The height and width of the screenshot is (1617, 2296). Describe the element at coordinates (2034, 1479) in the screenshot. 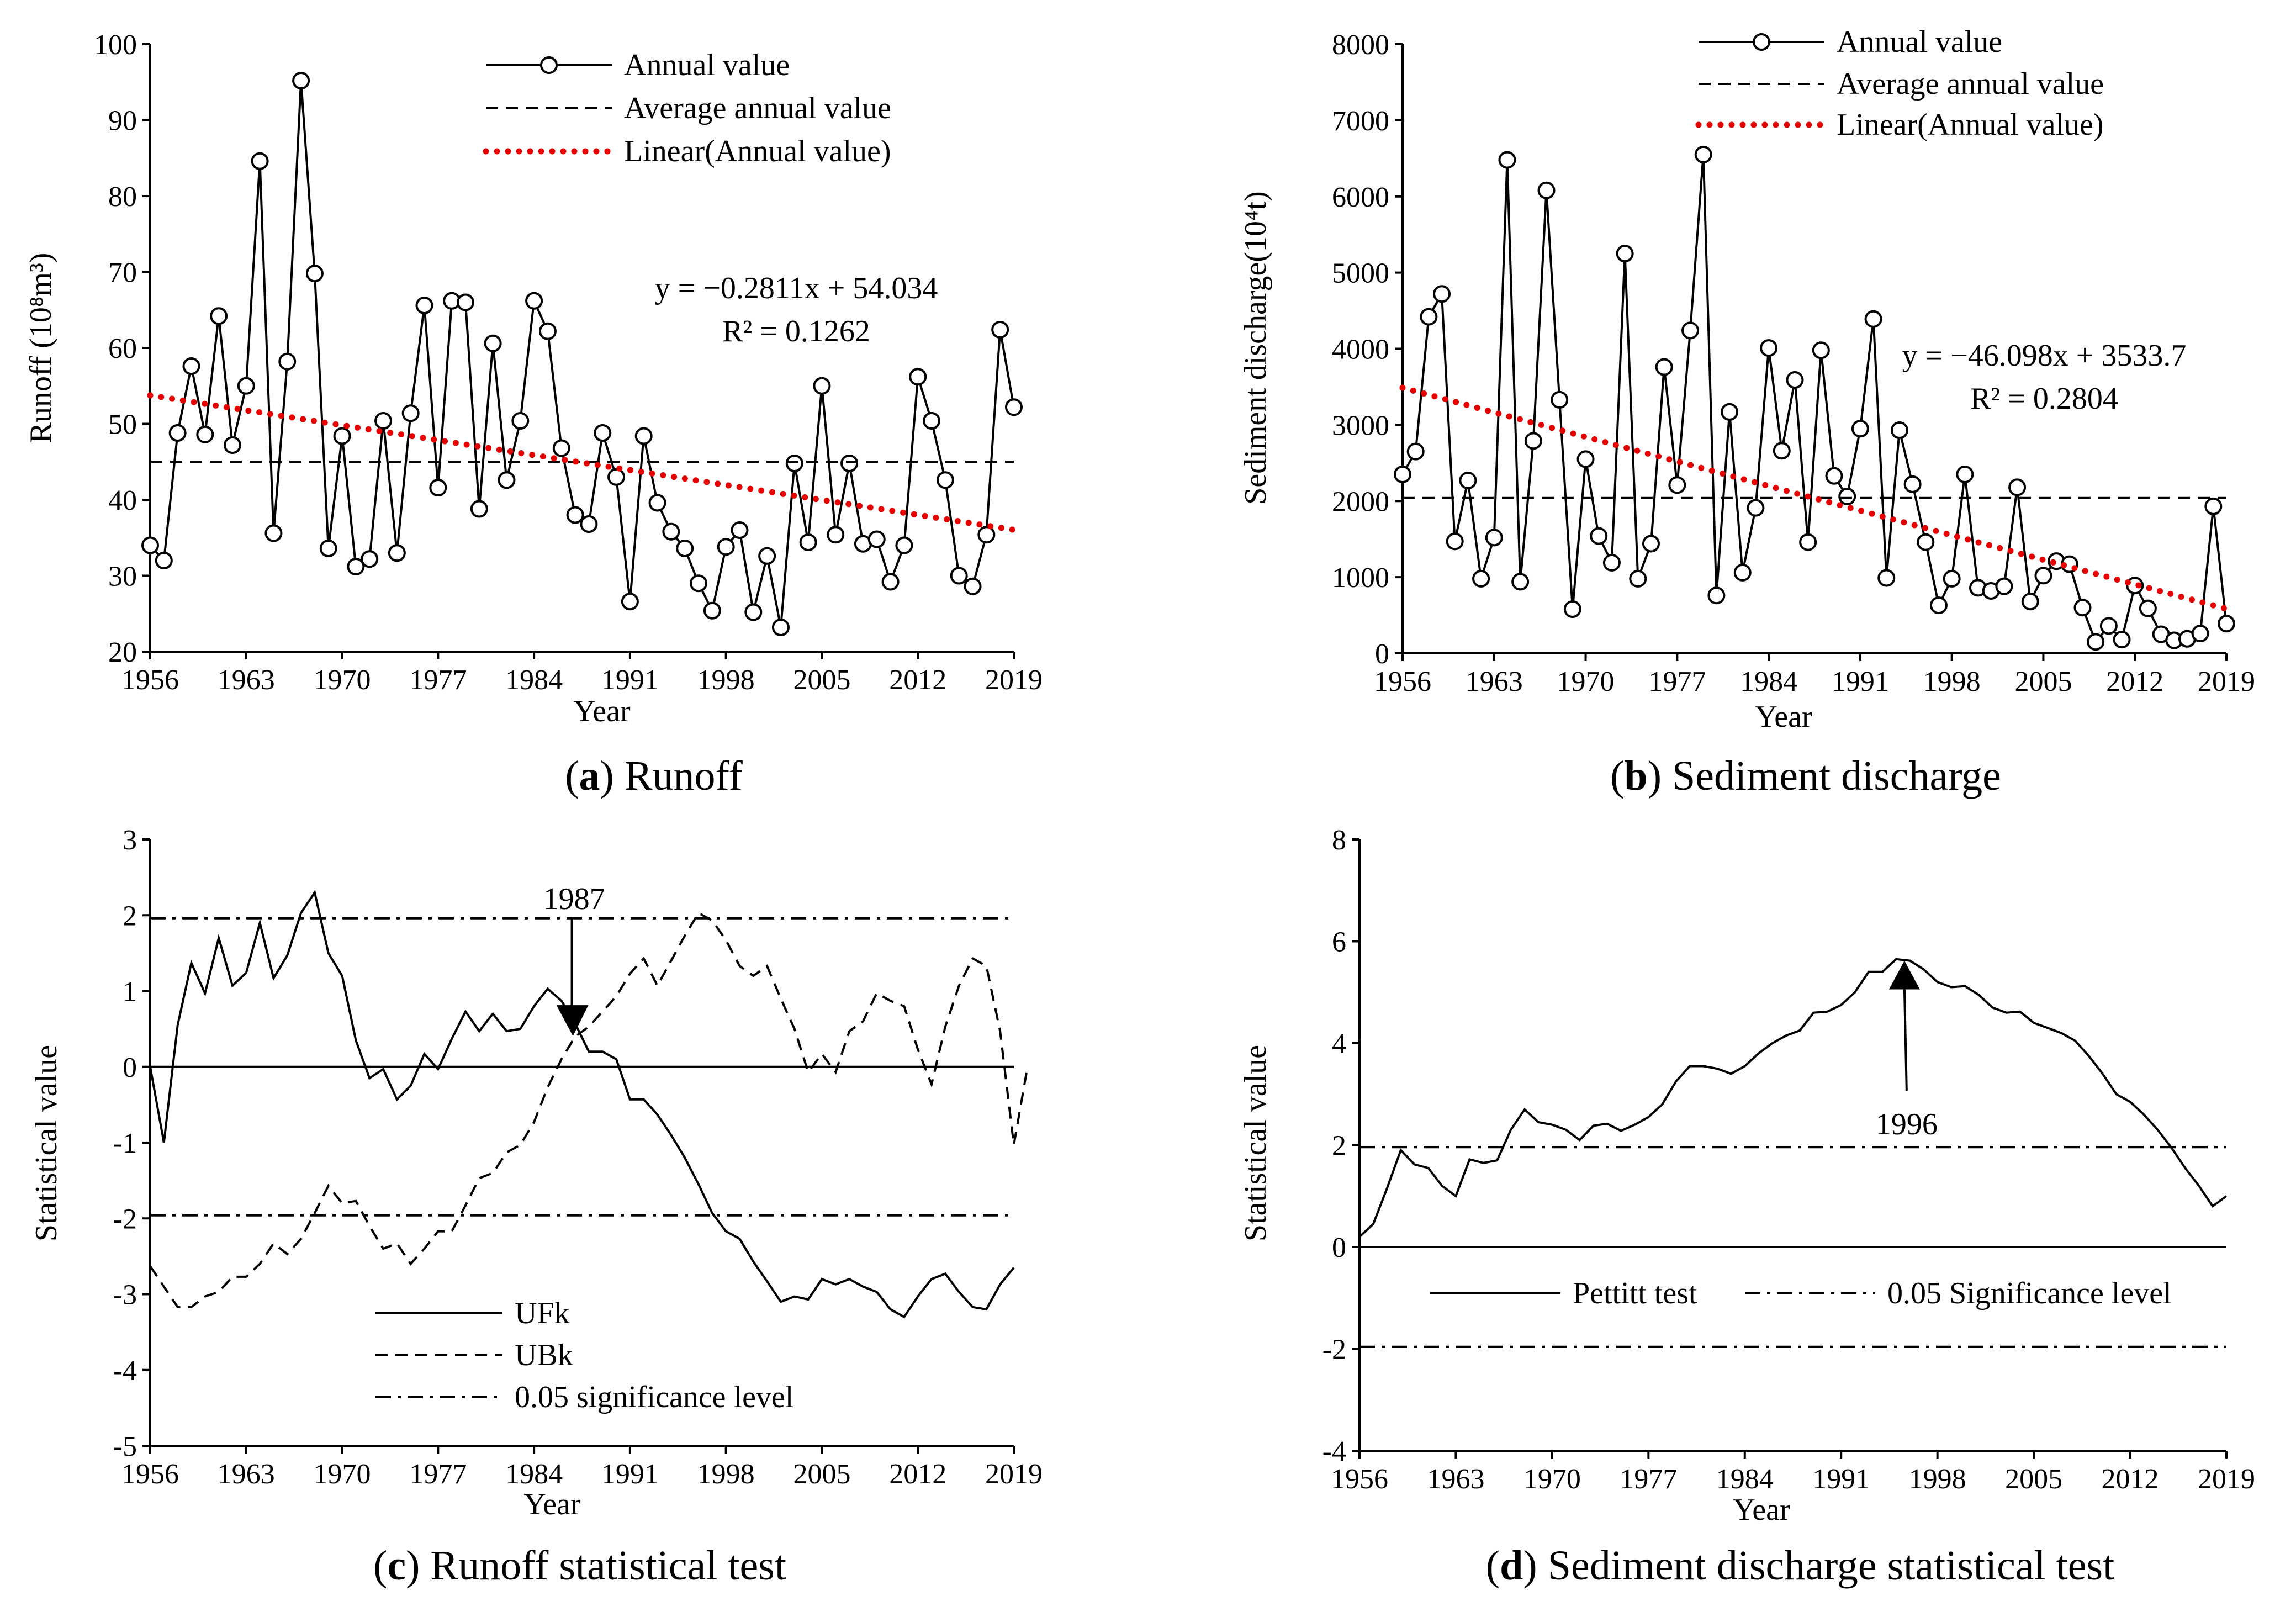

I see `x-tick-label: 2005` at that location.